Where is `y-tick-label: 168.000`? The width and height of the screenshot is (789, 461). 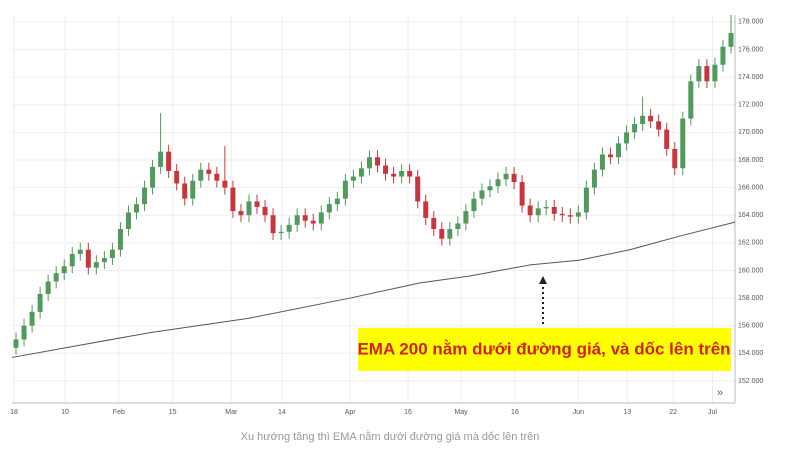 y-tick-label: 168.000 is located at coordinates (750, 160).